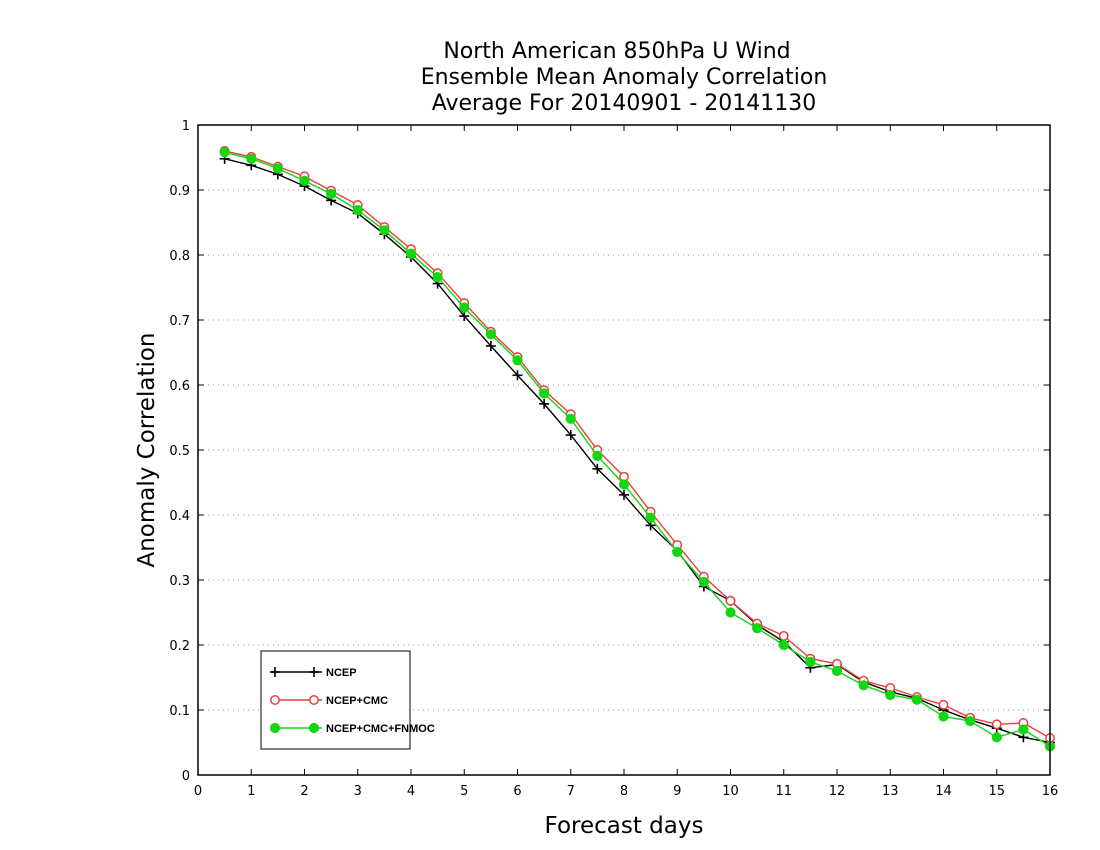 This screenshot has width=1100, height=850. I want to click on y-tick-label: 0.3, so click(179, 581).